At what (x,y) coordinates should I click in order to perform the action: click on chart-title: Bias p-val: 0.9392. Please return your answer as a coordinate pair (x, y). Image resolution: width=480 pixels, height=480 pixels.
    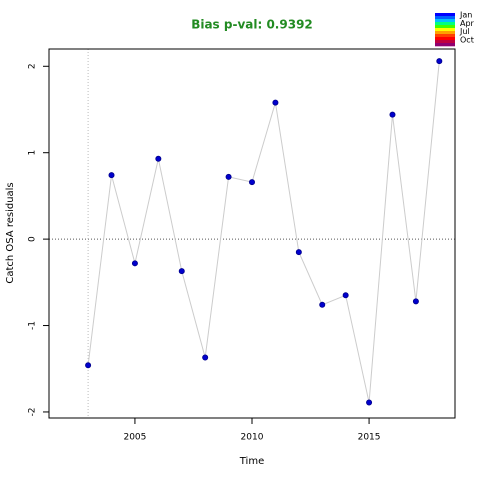
    Looking at the image, I should click on (252, 25).